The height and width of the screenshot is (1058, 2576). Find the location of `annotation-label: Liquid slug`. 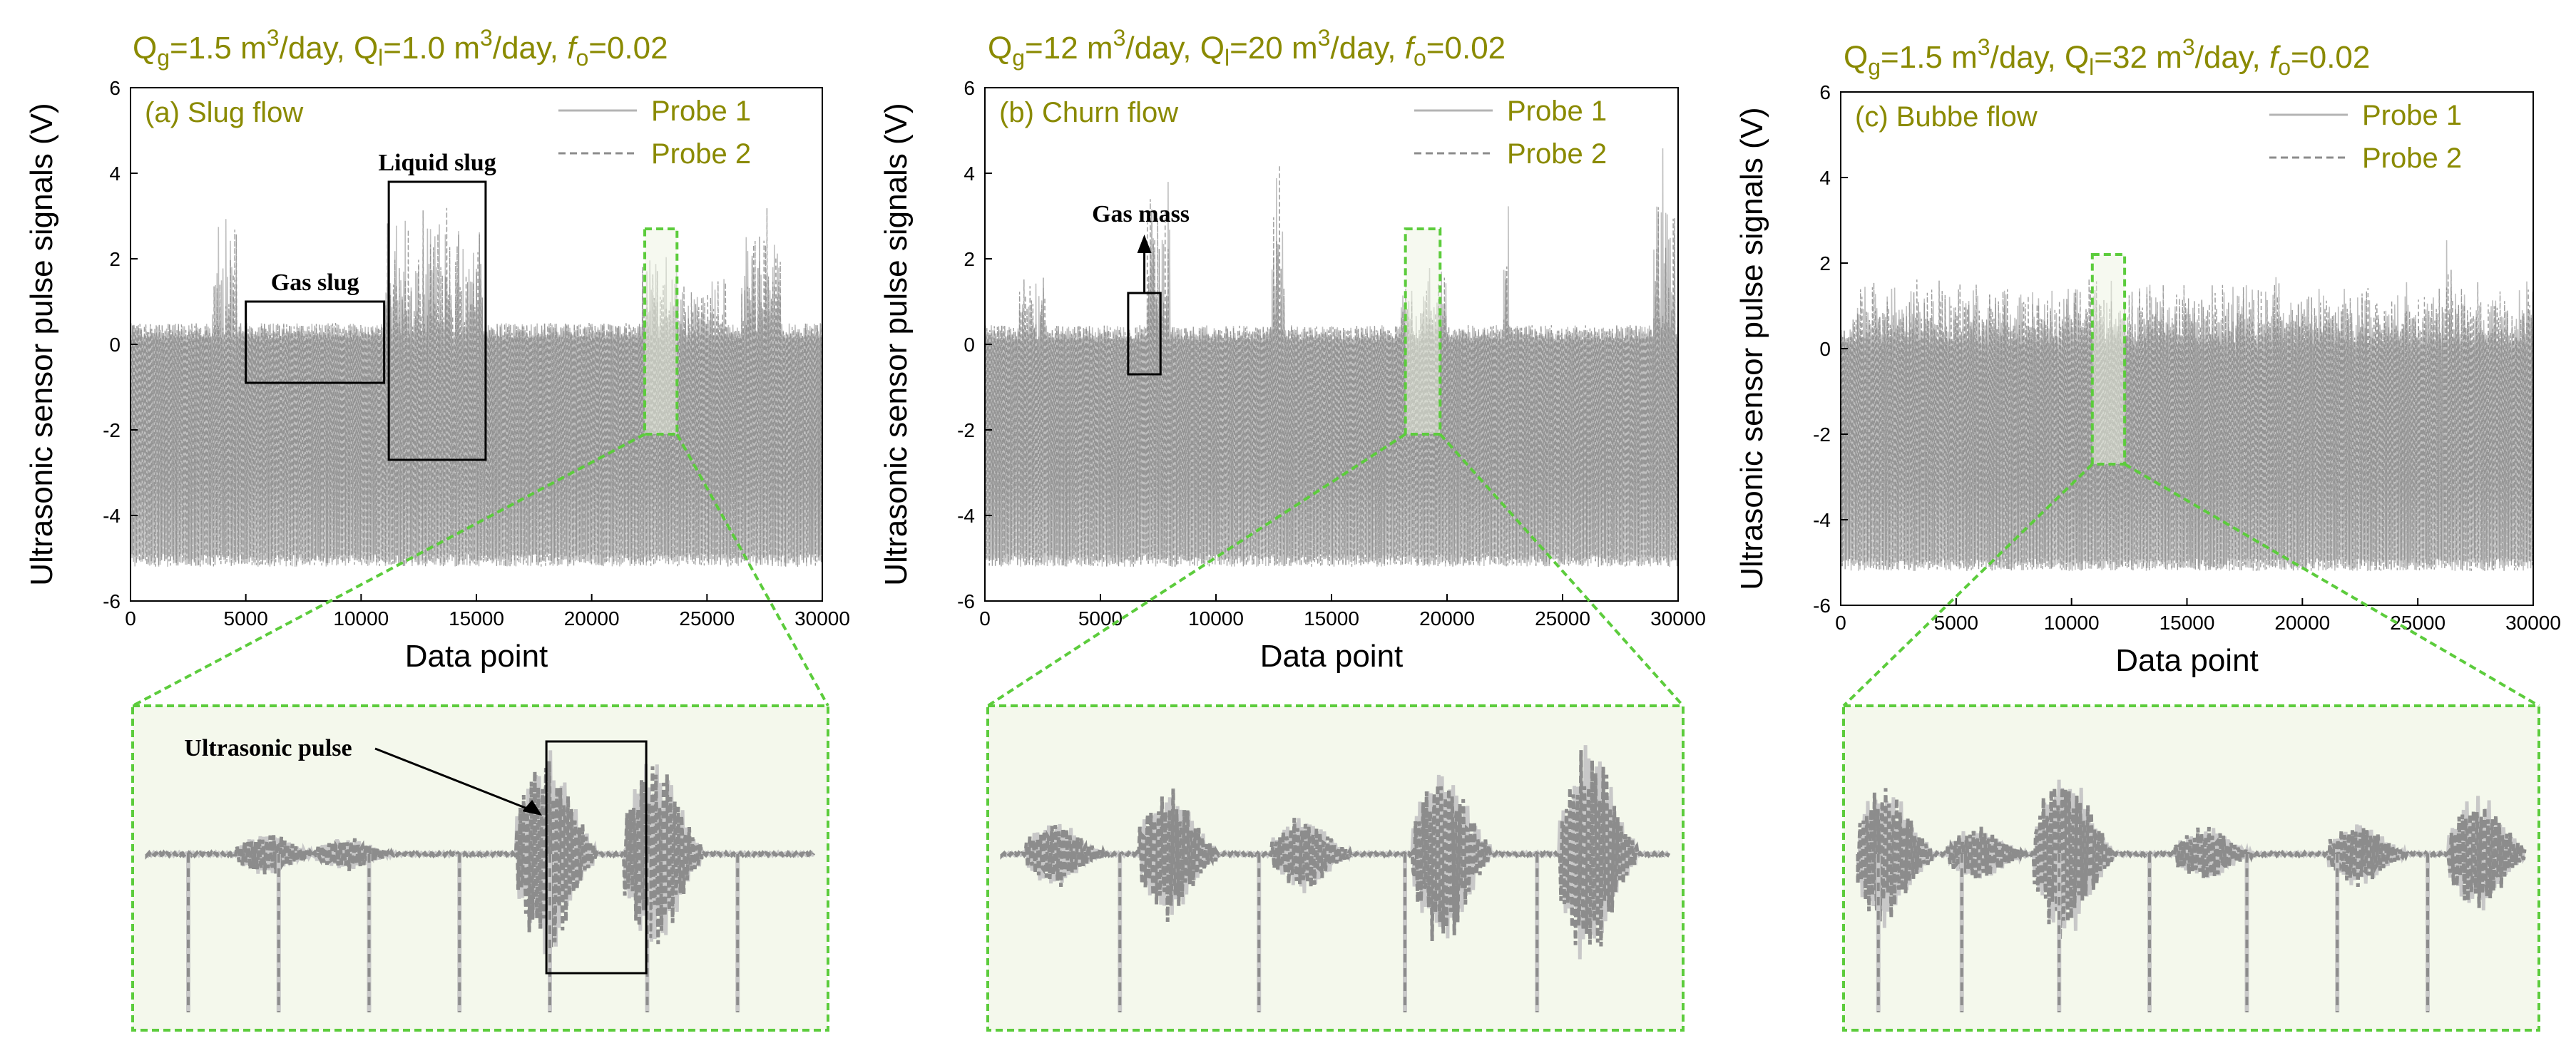

annotation-label: Liquid slug is located at coordinates (437, 163).